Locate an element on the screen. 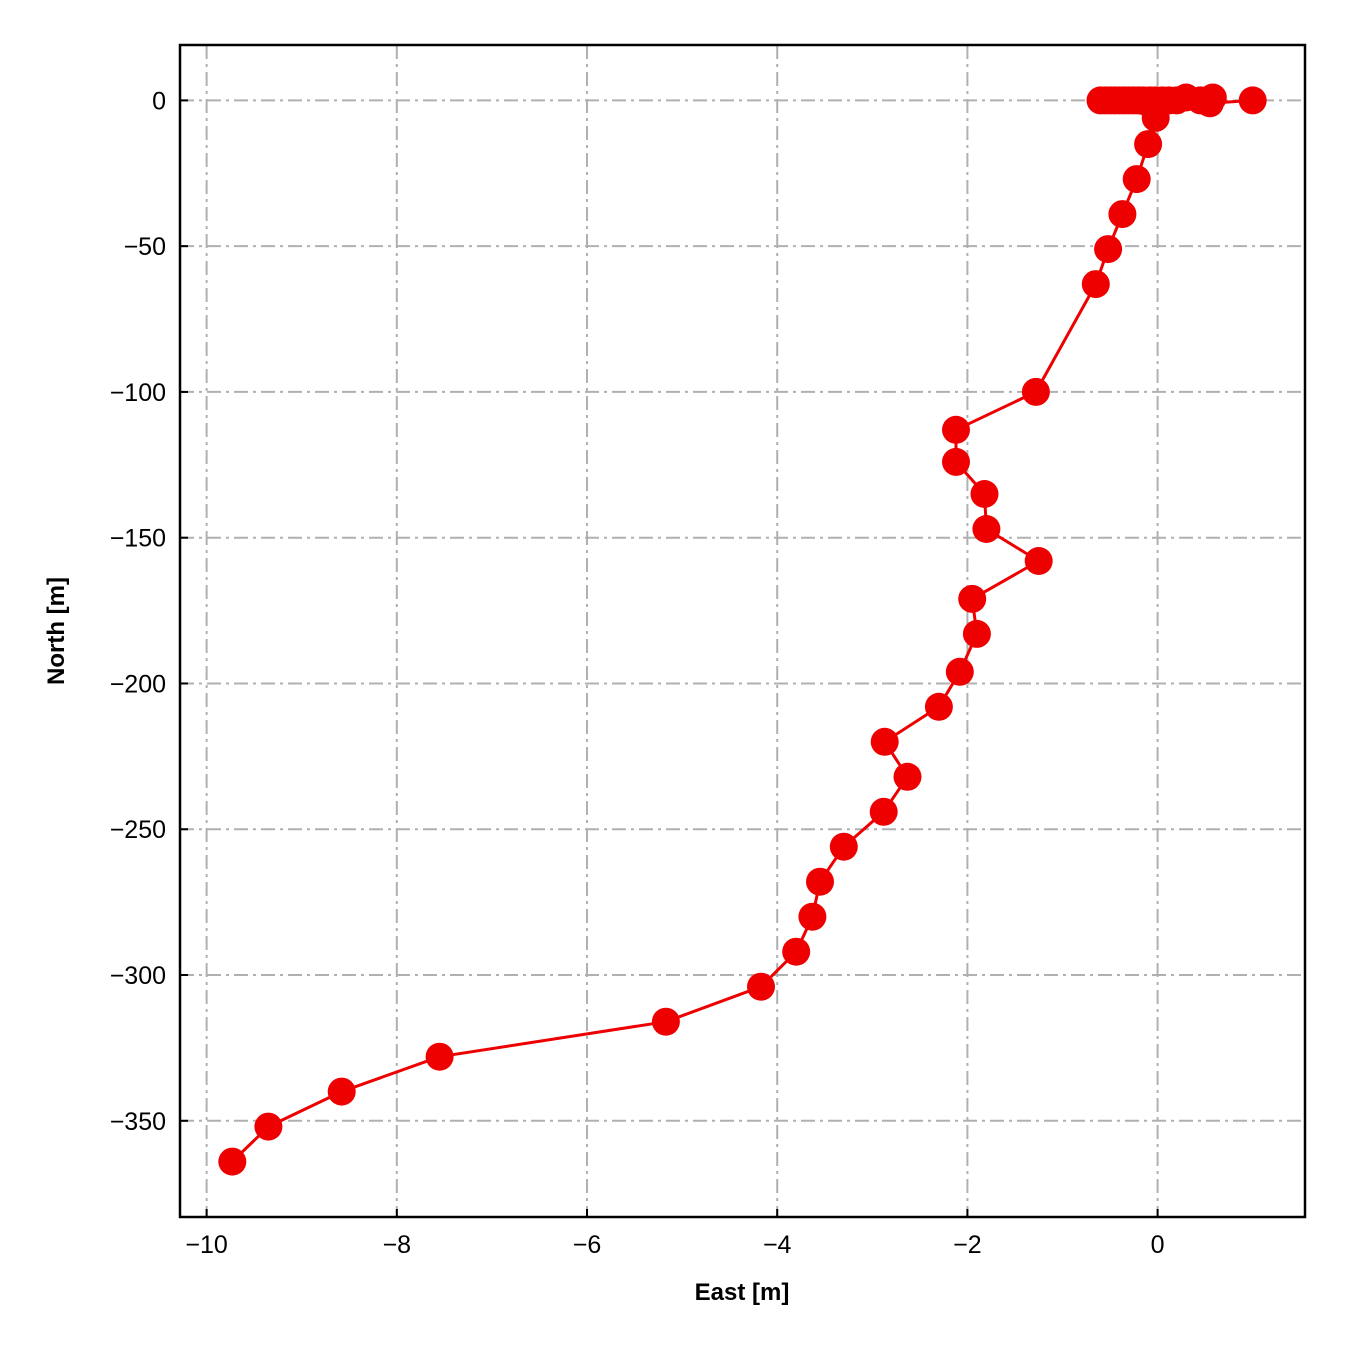  y-tick-label: 0 is located at coordinates (159, 101).